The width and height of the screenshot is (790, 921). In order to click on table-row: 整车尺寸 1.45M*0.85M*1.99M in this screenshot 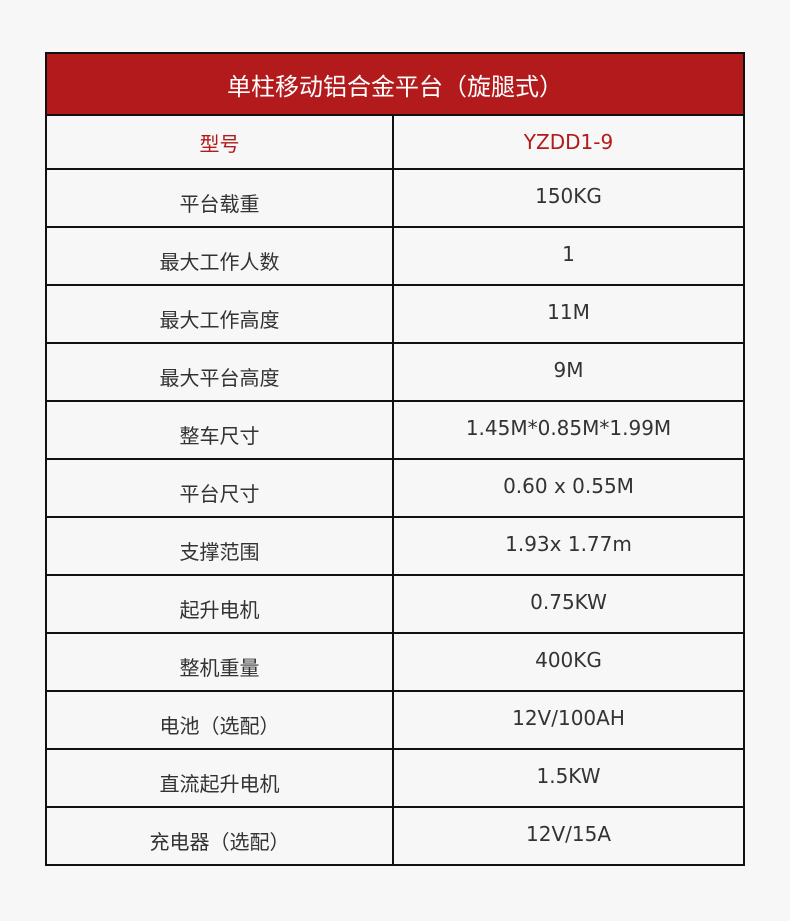, I will do `click(395, 431)`.